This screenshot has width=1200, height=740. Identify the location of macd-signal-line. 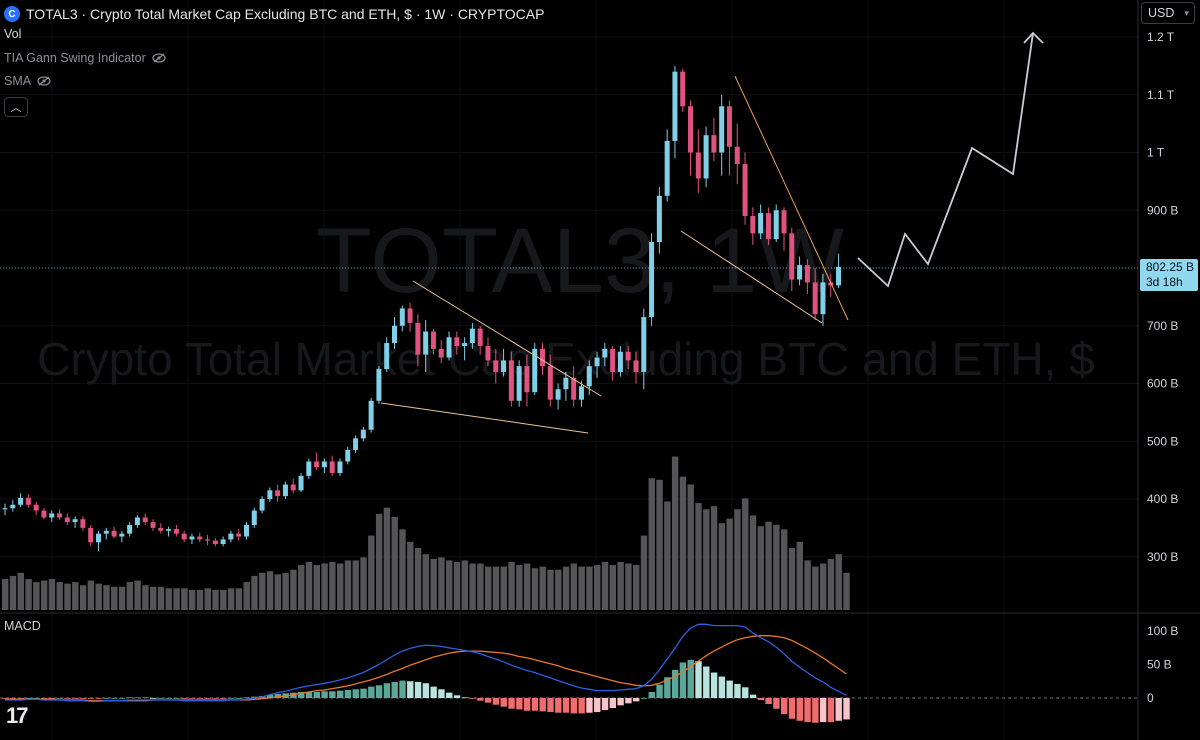
(426, 668).